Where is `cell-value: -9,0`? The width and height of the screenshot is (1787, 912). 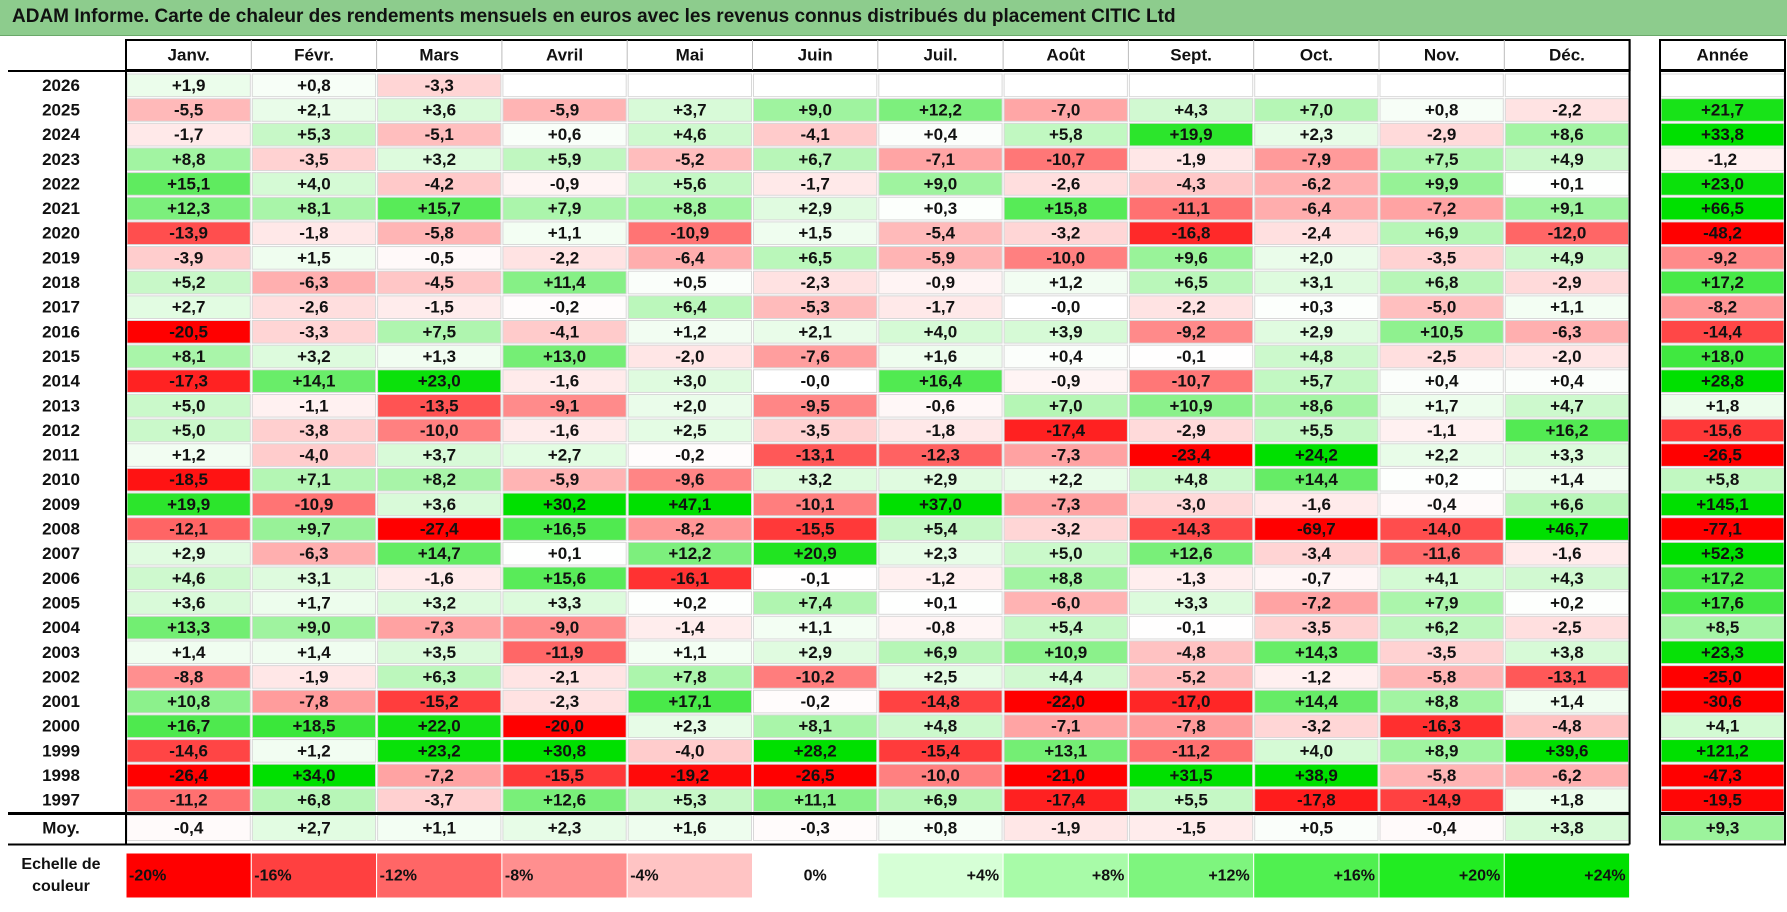
cell-value: -9,0 is located at coordinates (564, 627).